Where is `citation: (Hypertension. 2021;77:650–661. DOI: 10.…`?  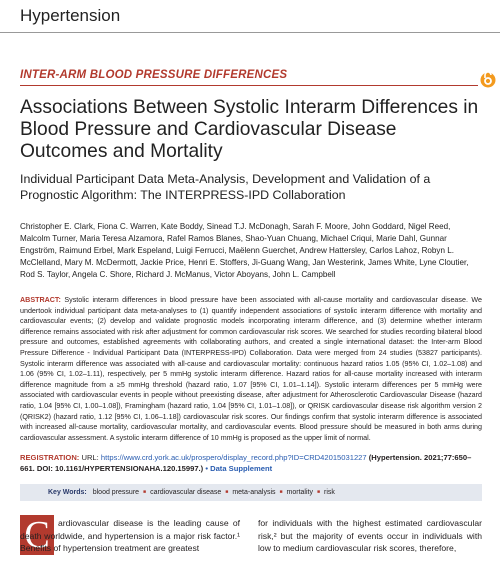
citation: (Hypertension. 2021;77:650–661. DOI: 10.… is located at coordinates (246, 463).